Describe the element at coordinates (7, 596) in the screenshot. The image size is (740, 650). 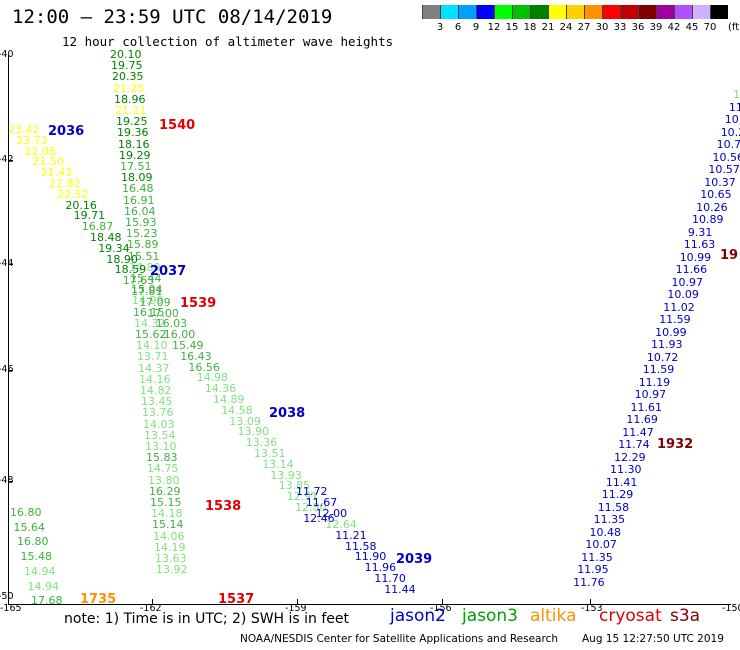
I see `y-axis-label: -50` at that location.